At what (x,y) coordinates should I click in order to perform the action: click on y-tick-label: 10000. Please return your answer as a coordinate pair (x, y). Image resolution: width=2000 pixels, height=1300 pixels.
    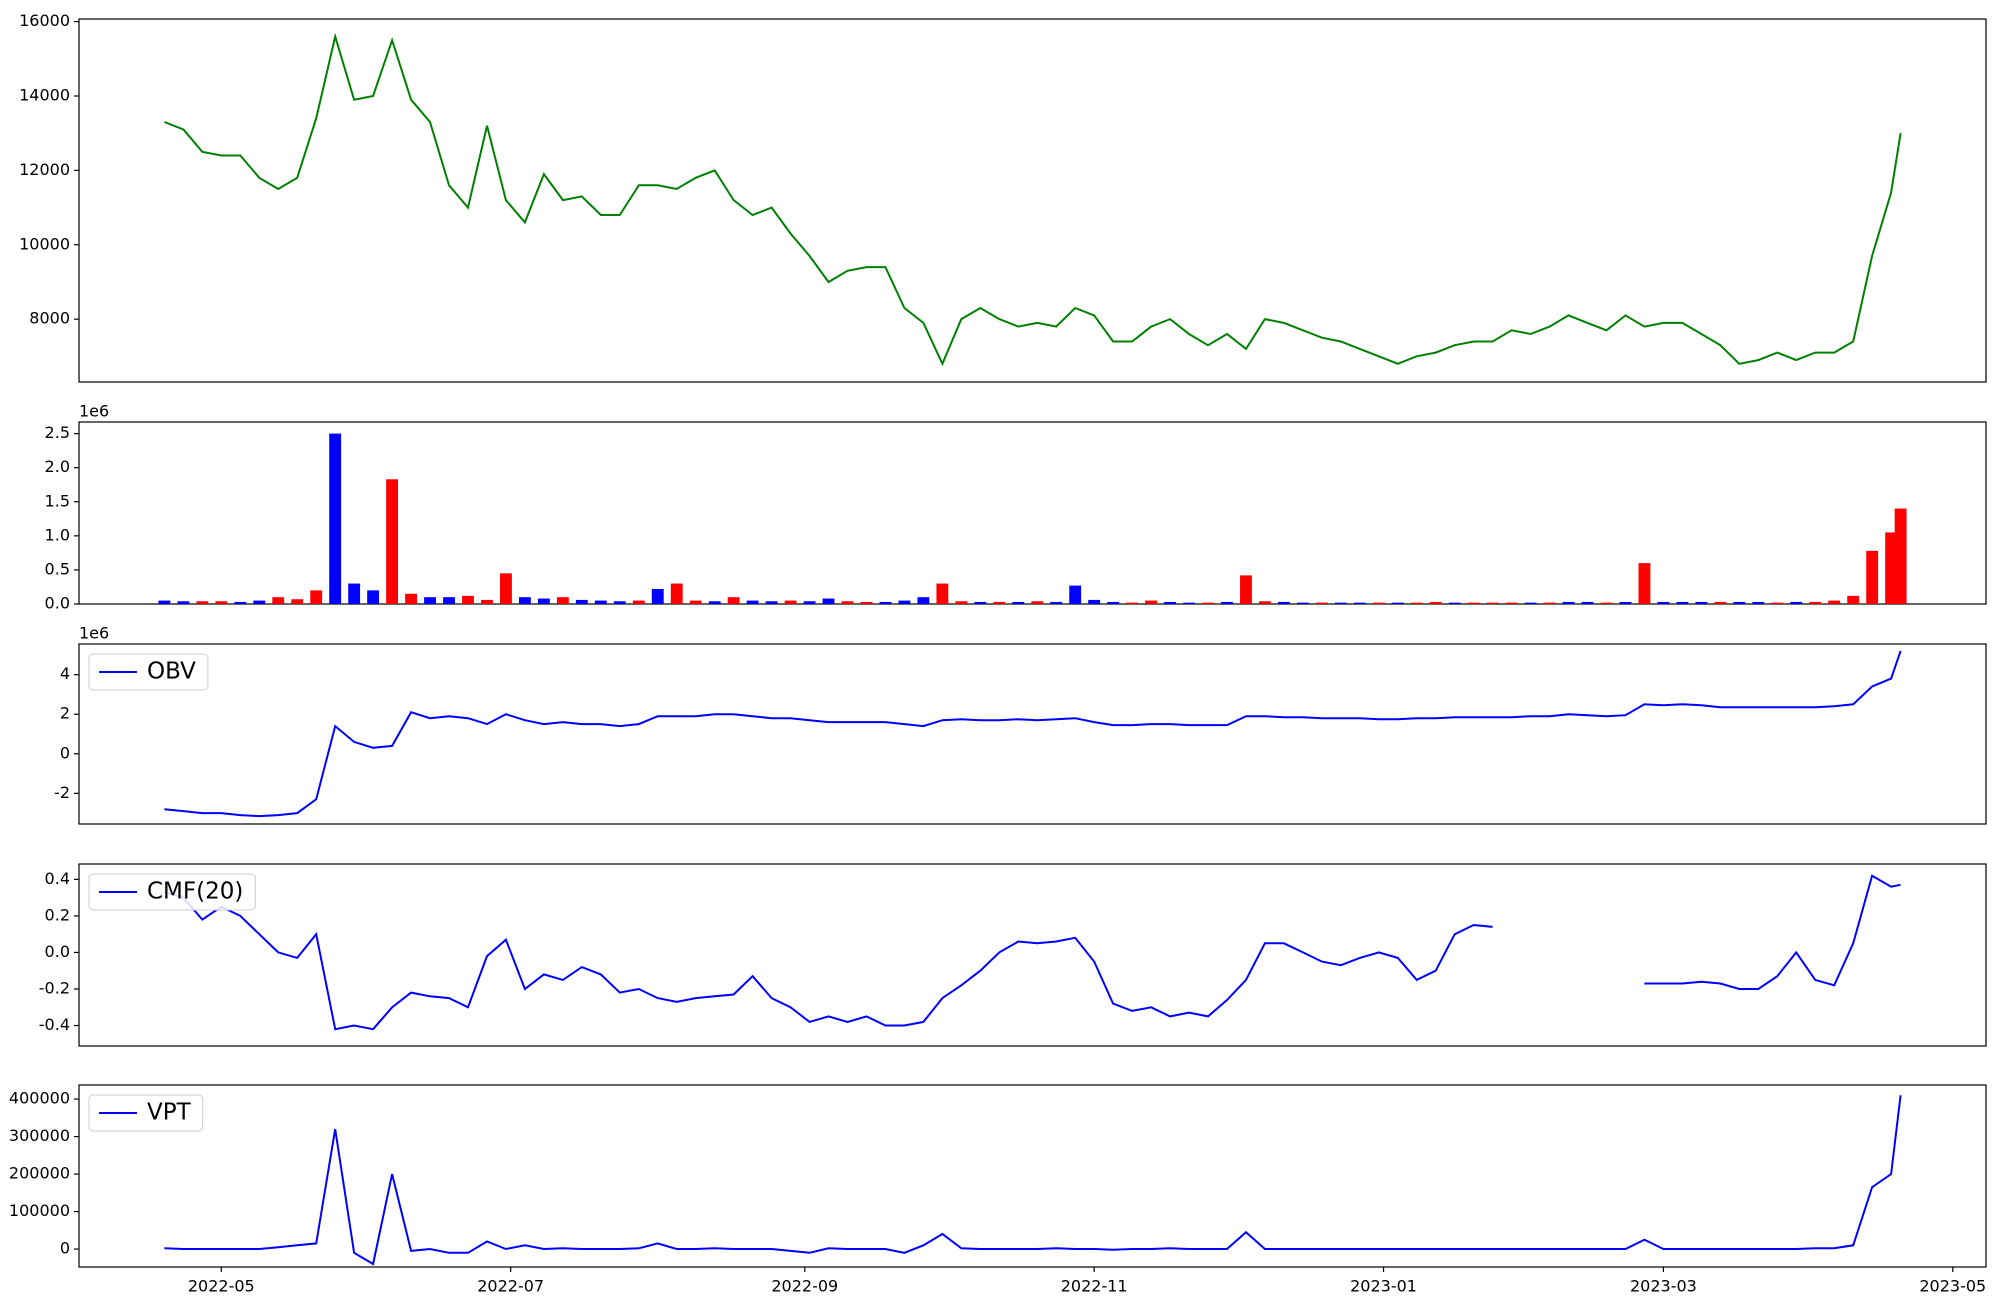
    Looking at the image, I should click on (44, 243).